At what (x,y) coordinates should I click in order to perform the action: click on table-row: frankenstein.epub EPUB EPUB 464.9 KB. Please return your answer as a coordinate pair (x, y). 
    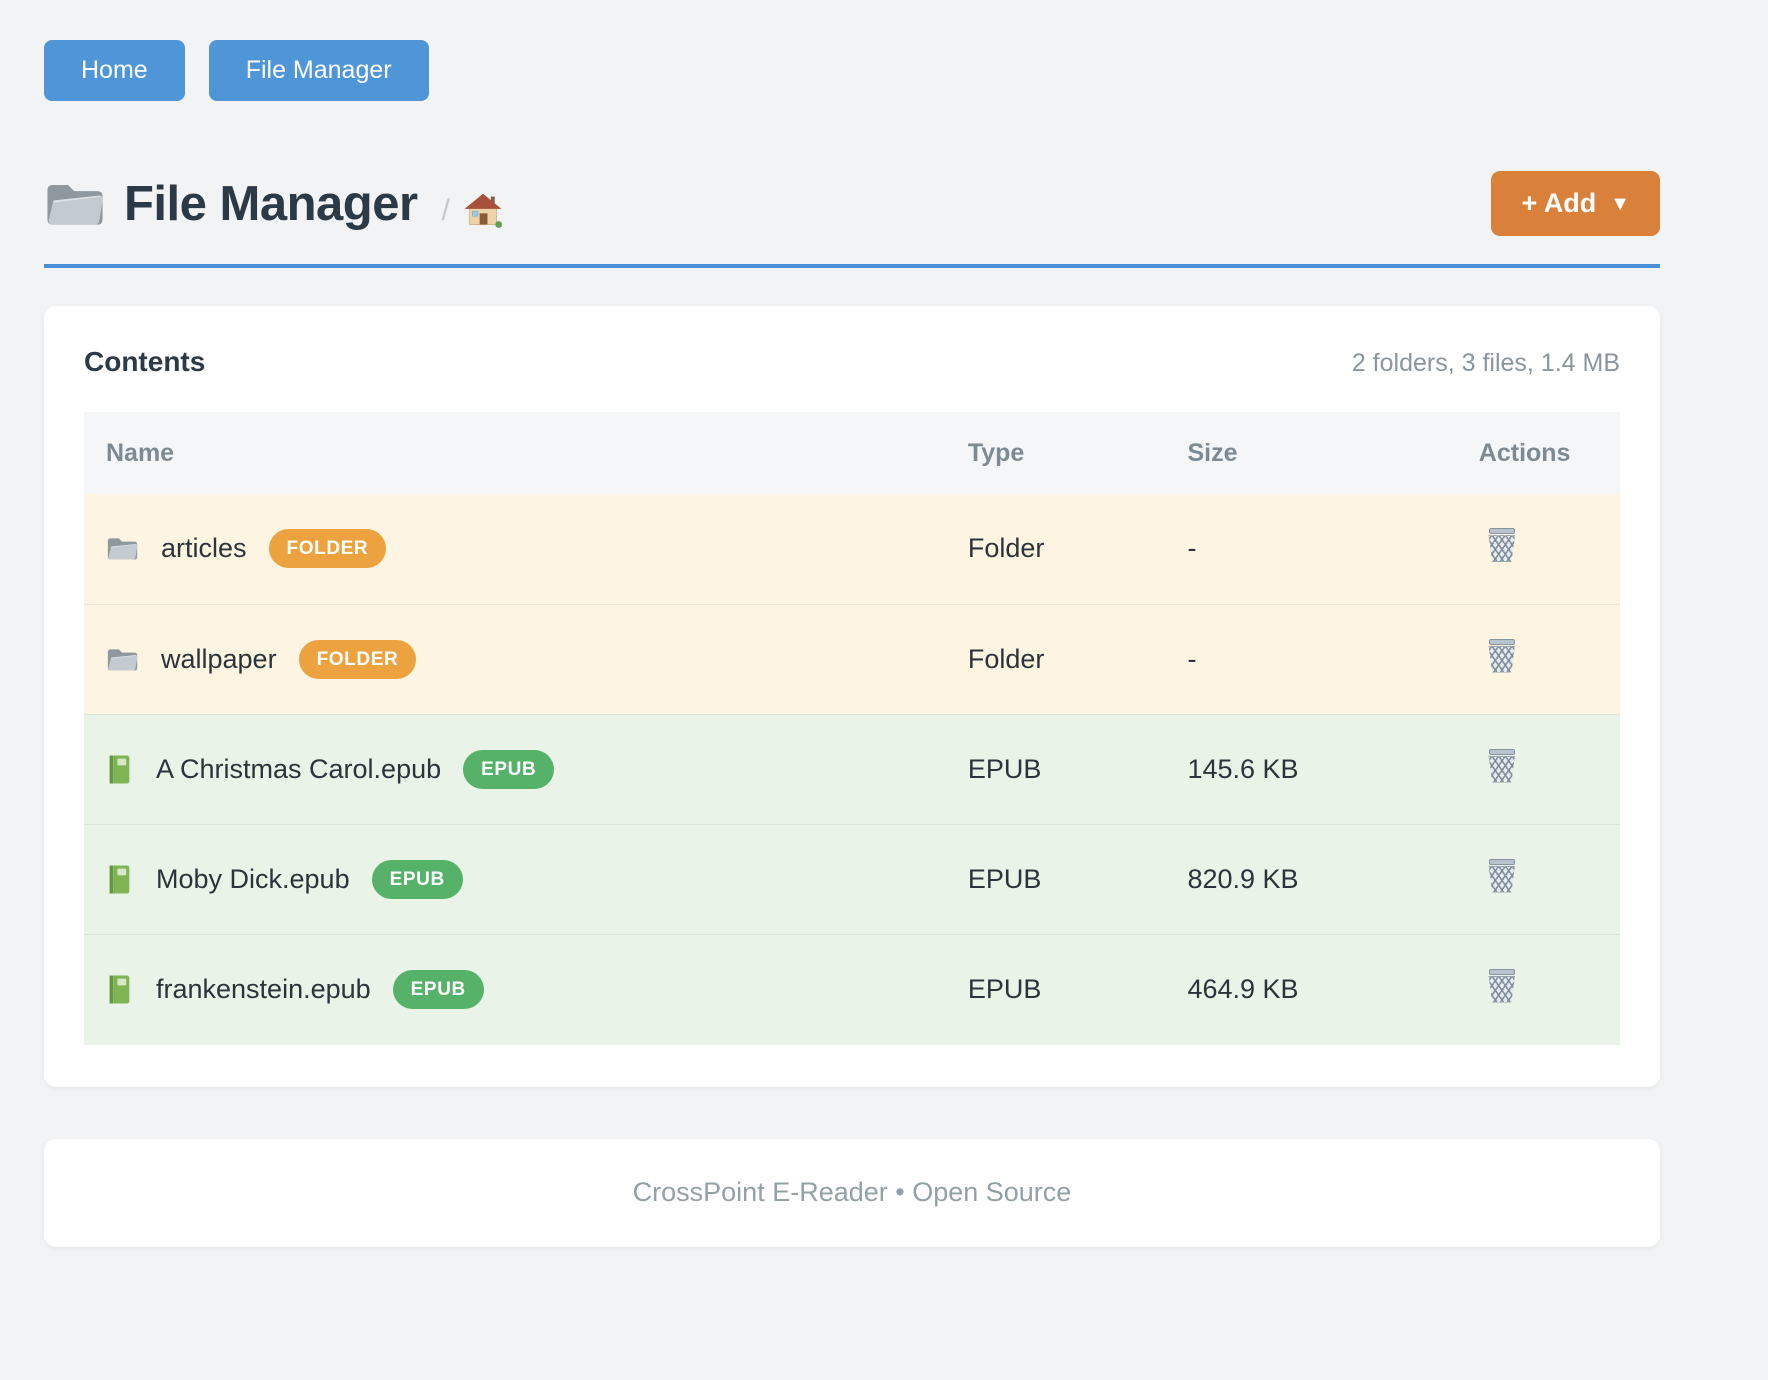
    Looking at the image, I should click on (852, 989).